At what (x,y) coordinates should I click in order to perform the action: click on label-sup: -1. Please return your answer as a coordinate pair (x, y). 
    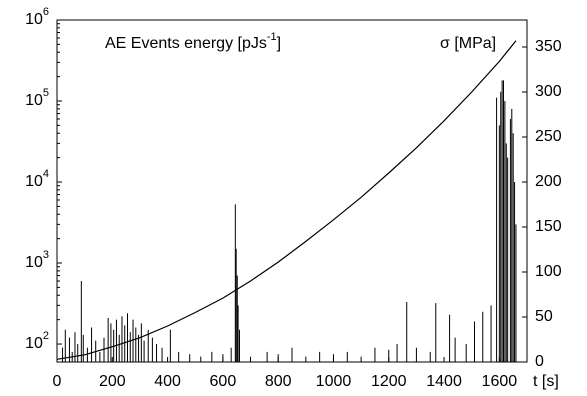
    Looking at the image, I should click on (272, 37).